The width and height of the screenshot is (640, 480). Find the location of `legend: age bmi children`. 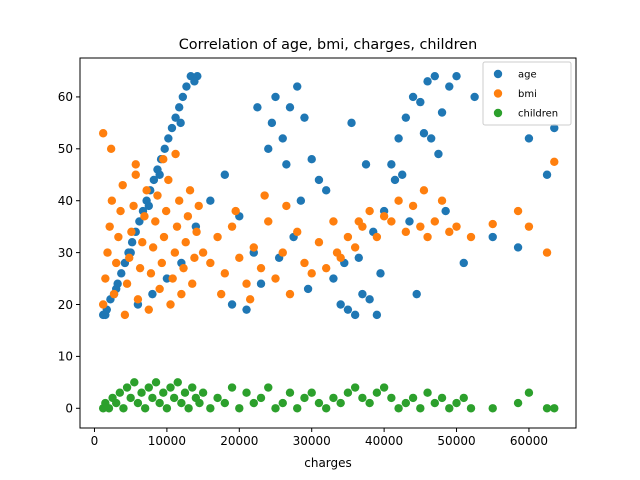

legend: age bmi children is located at coordinates (527, 93).